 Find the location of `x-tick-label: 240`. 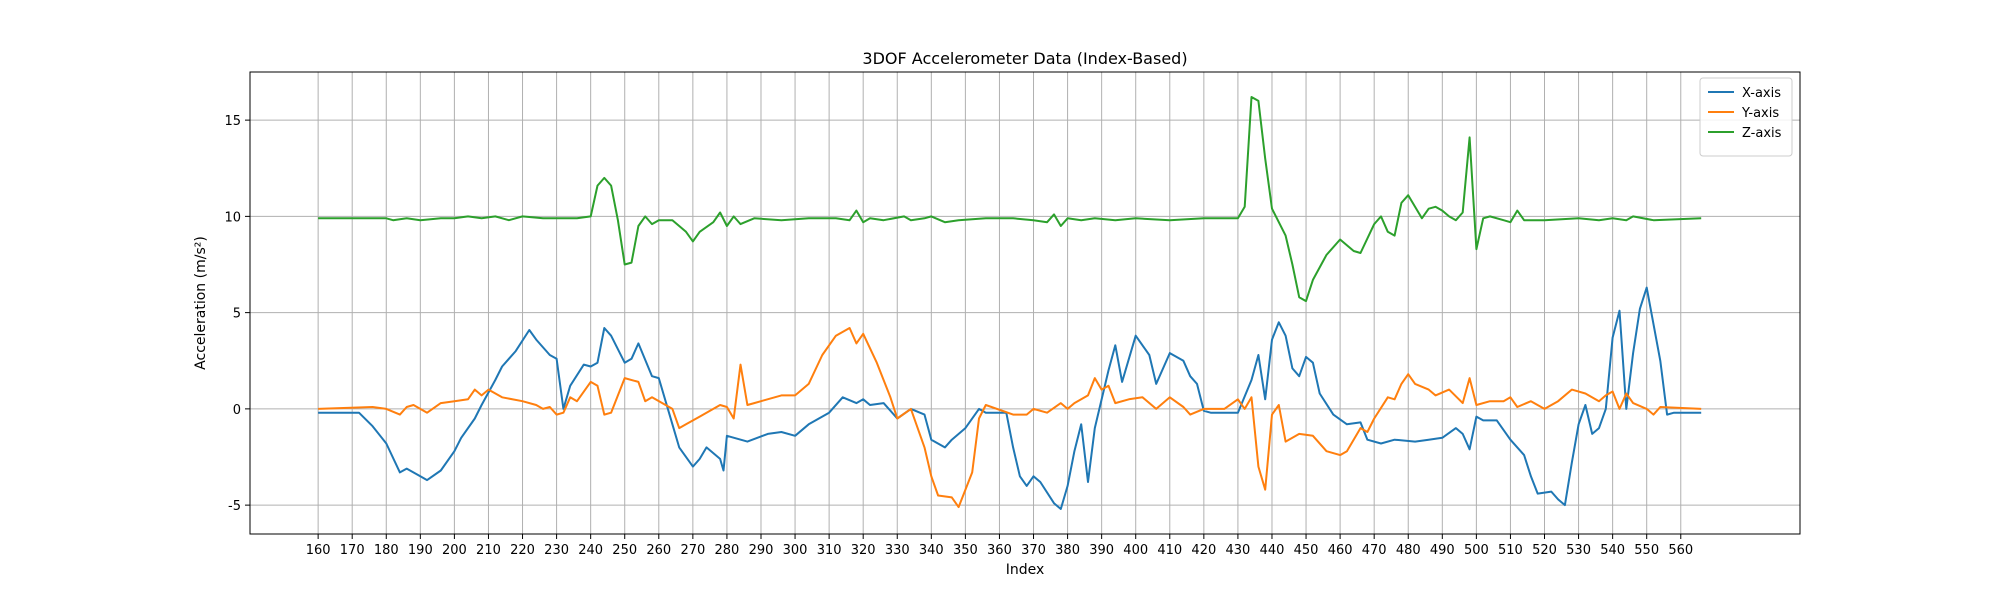

x-tick-label: 240 is located at coordinates (590, 550).